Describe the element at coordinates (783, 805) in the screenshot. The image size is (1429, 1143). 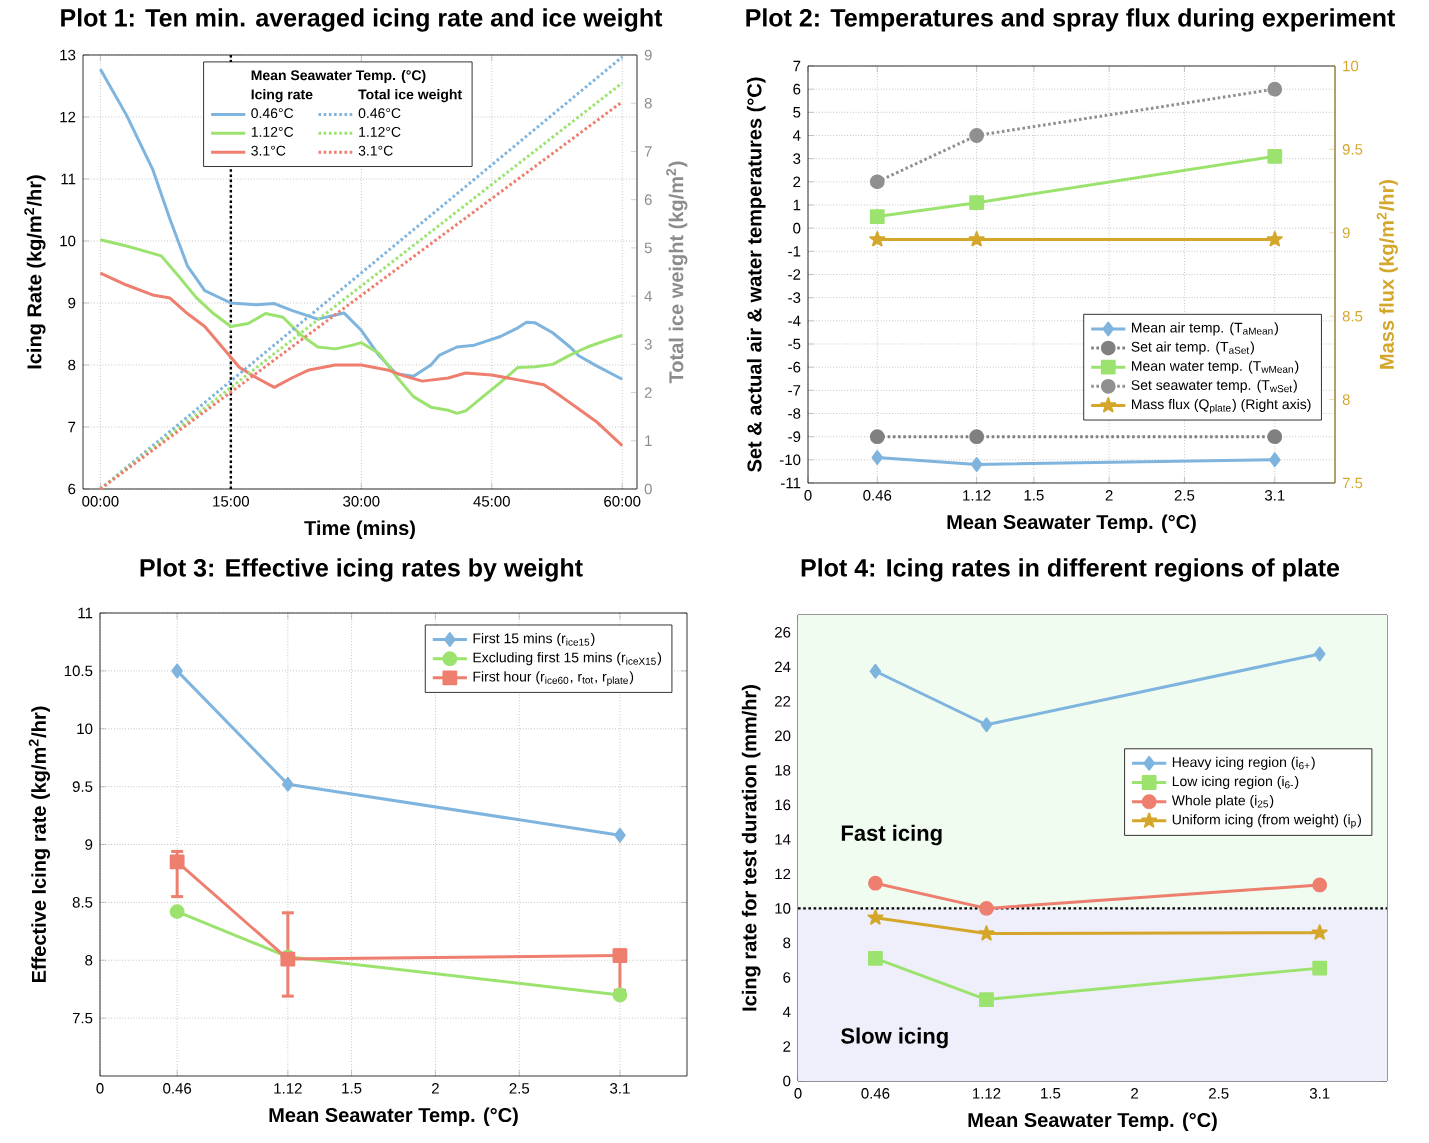
I see `y-tick-label: 16` at that location.